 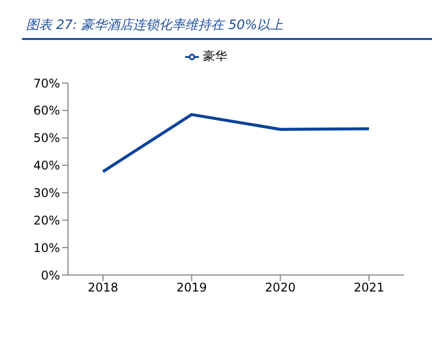 I want to click on y-tick-label: 10%, so click(x=46, y=247).